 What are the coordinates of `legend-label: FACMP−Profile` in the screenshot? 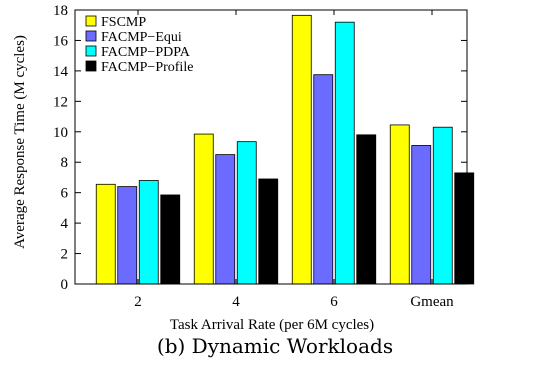 It's located at (147, 67).